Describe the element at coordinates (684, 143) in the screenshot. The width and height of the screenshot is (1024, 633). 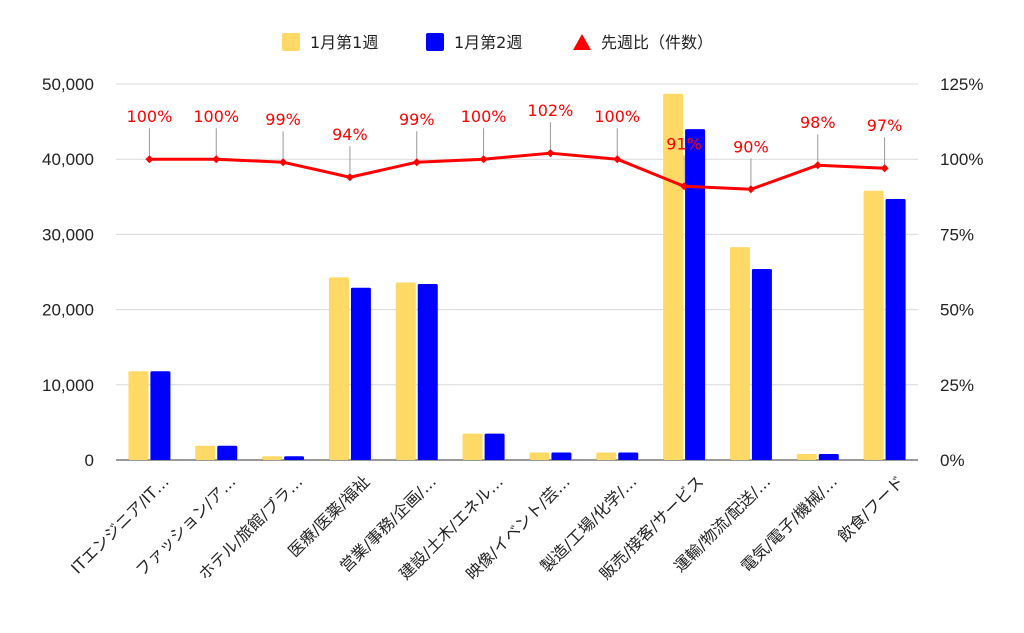
I see `ratio-data-label: 91%` at that location.